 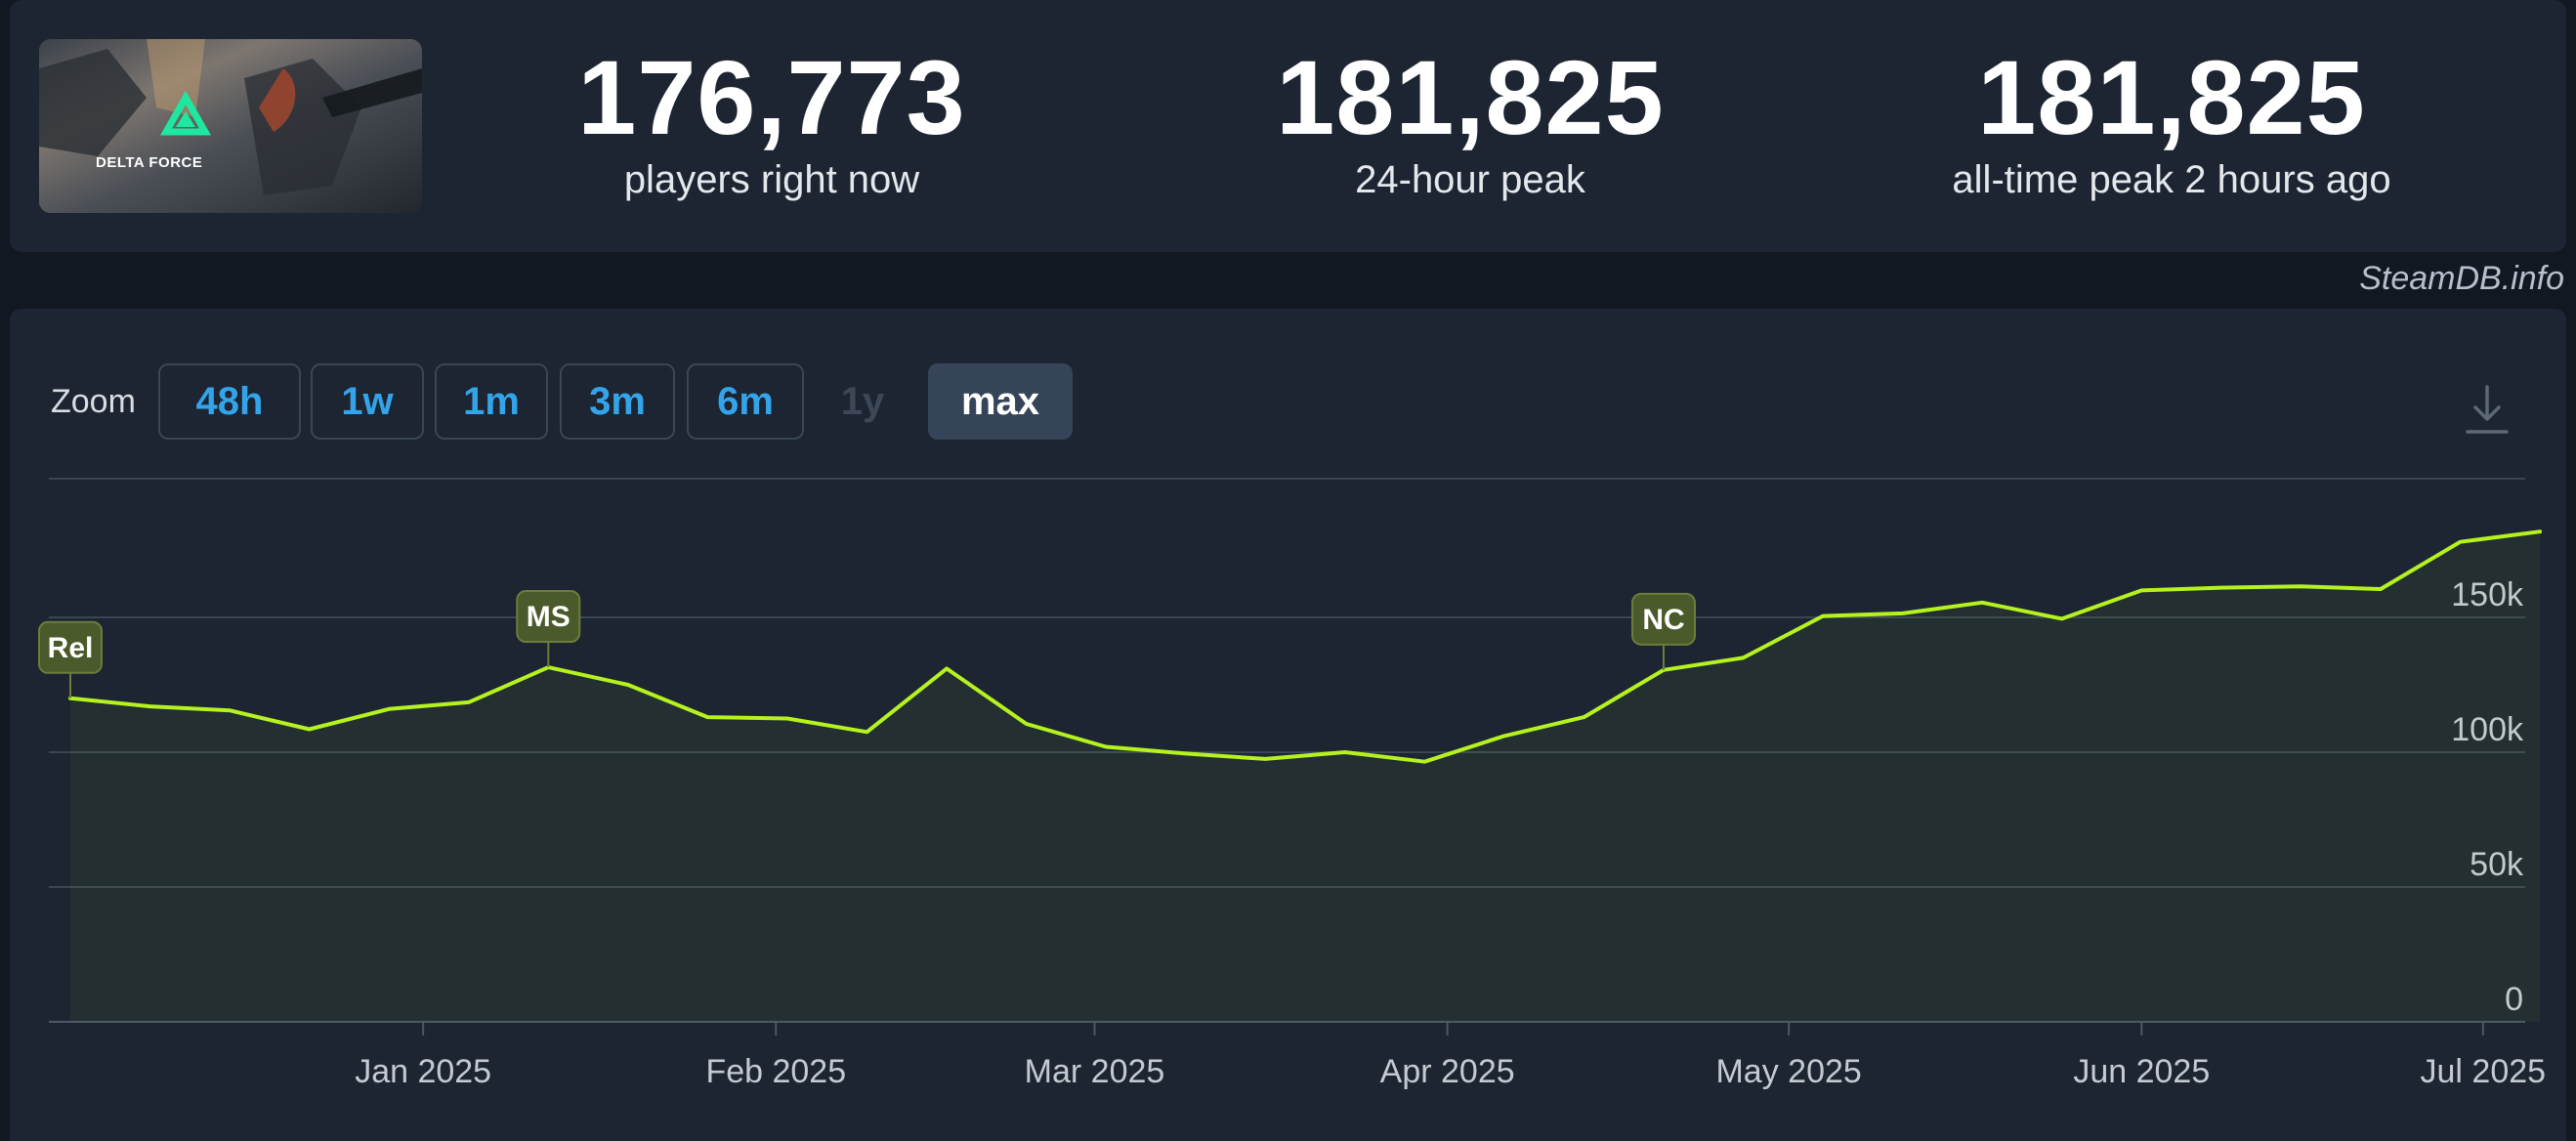 I want to click on all-time-peak-label: all-time peak 2 hours ago, so click(x=2171, y=179).